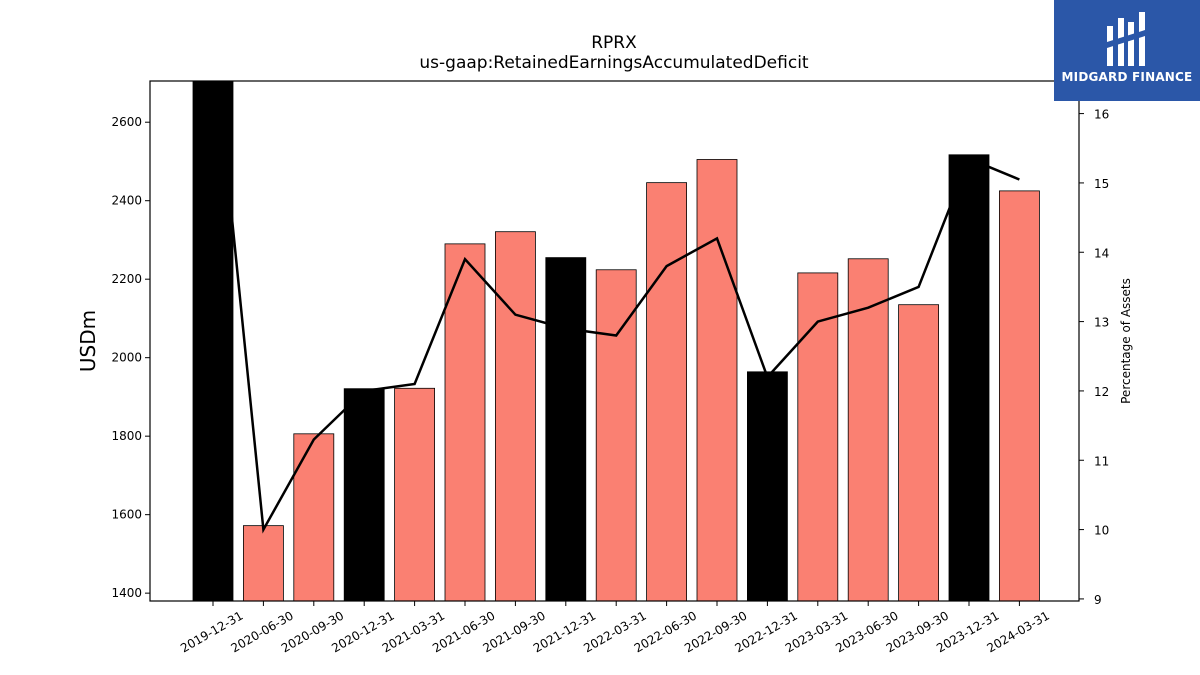 The width and height of the screenshot is (1200, 675). Describe the element at coordinates (126, 201) in the screenshot. I see `y-tick-label: 2400` at that location.